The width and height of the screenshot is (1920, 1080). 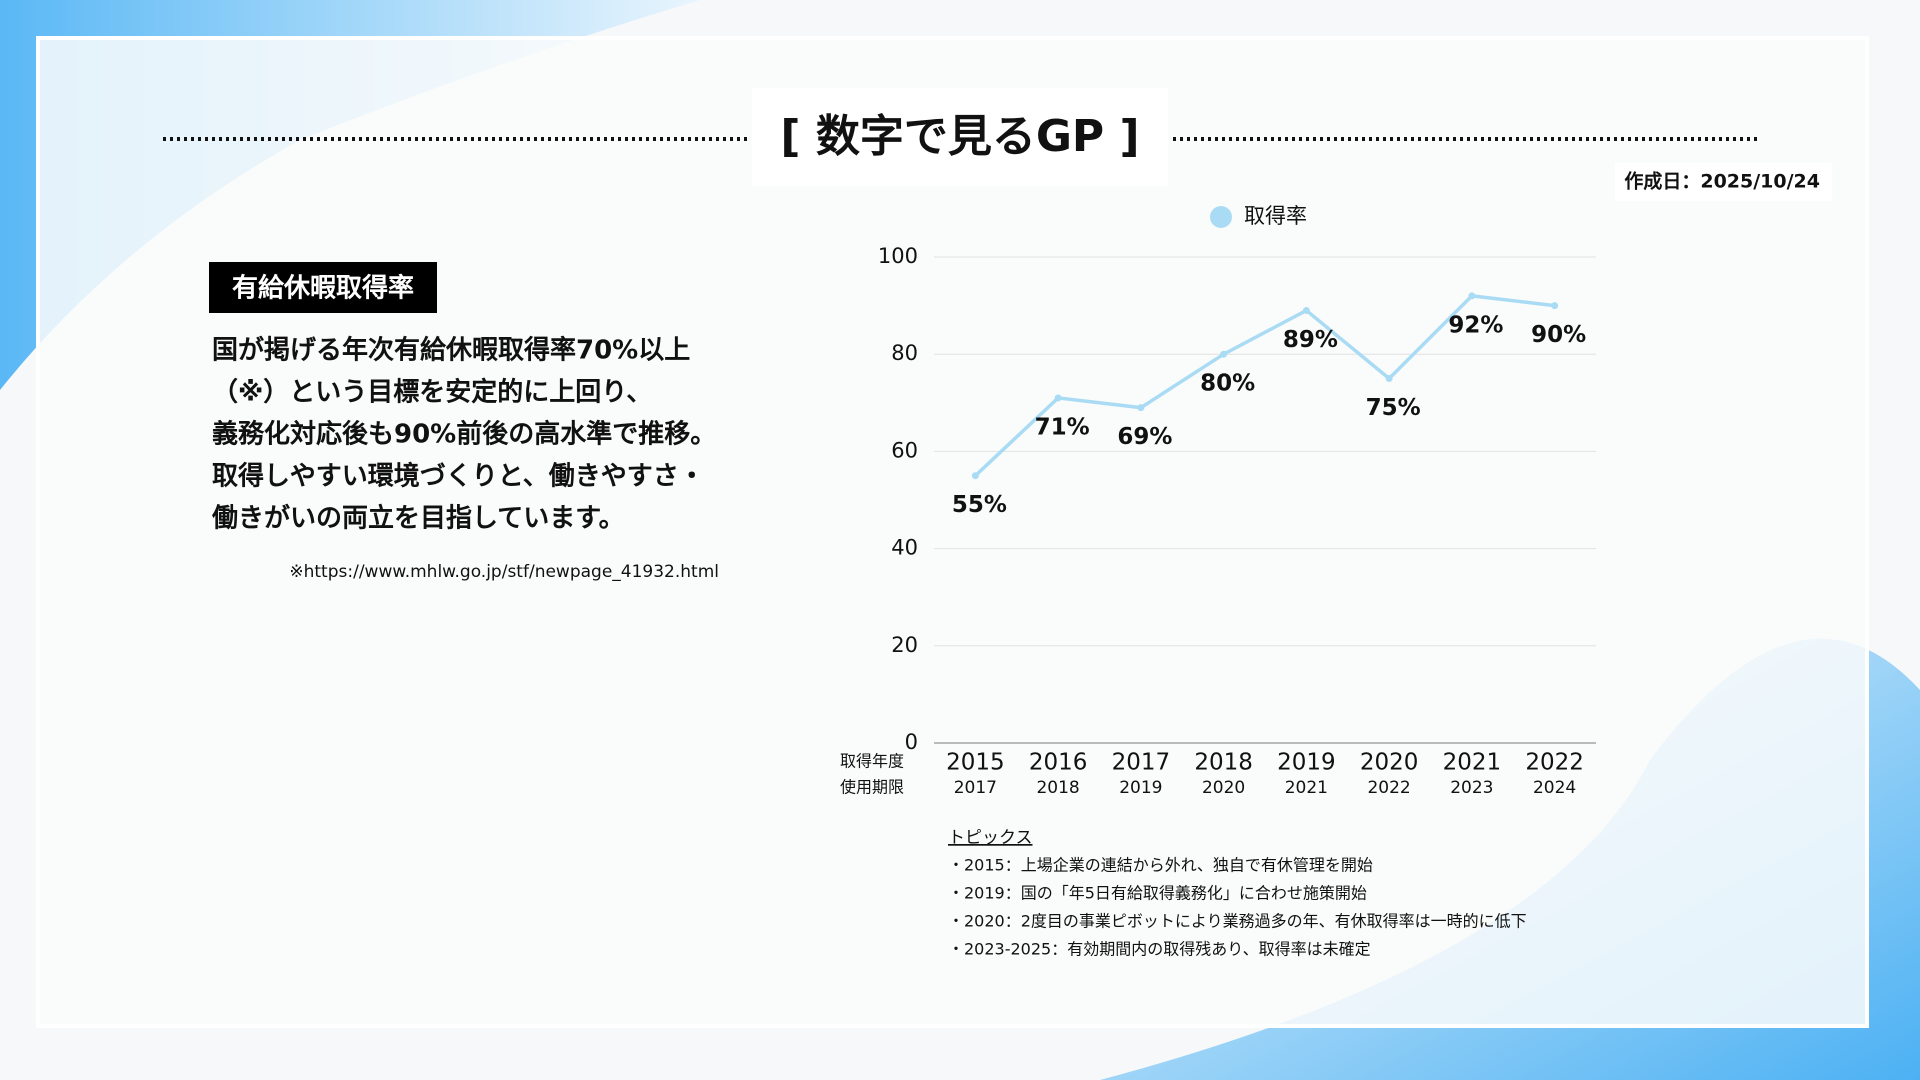 What do you see at coordinates (1306, 763) in the screenshot?
I see `x-tick-label: 2019` at bounding box center [1306, 763].